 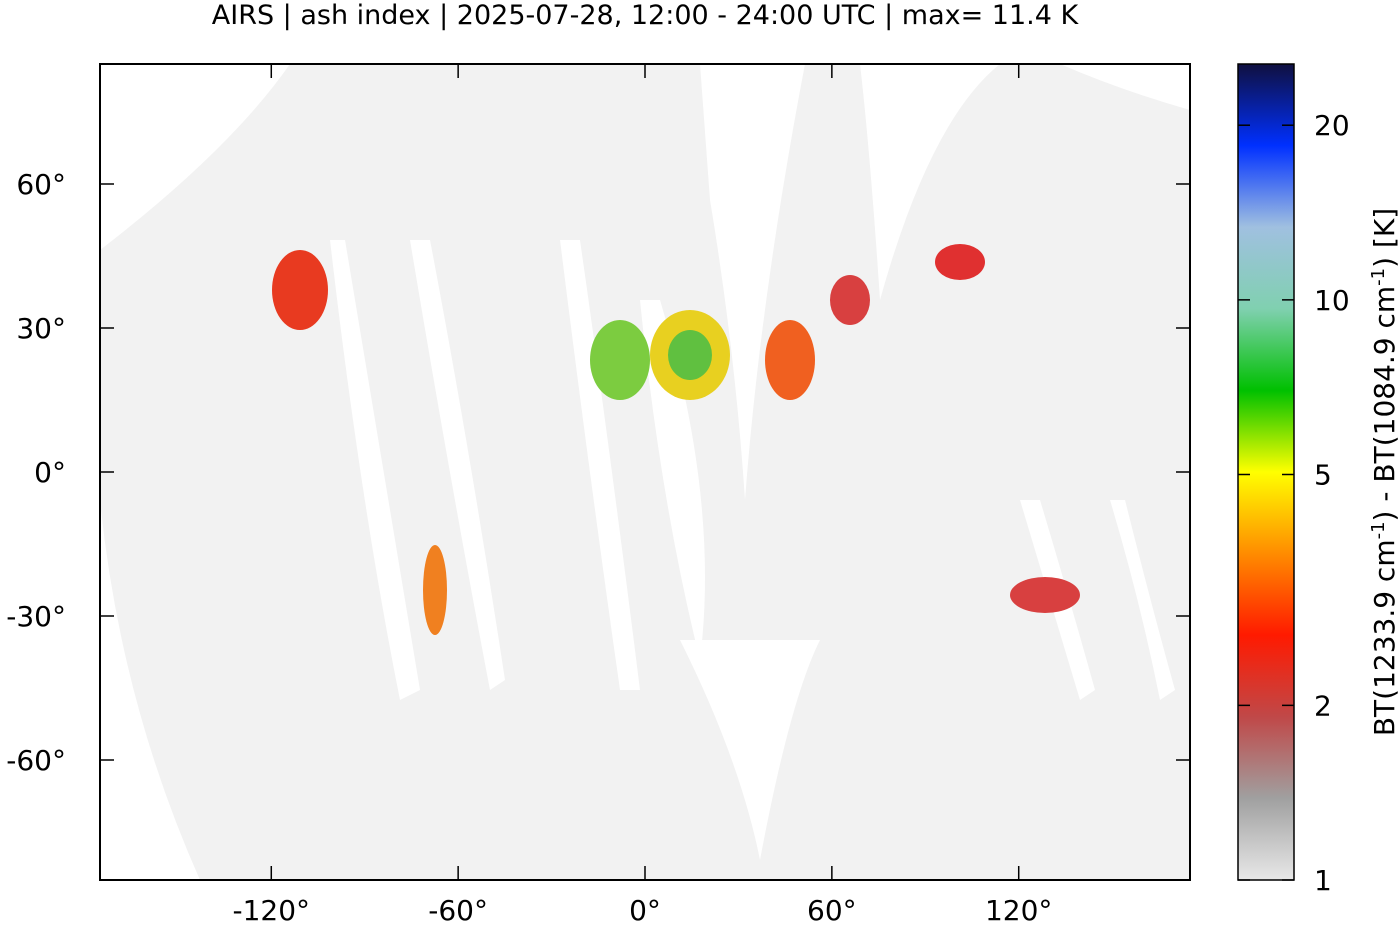 I want to click on colorbar-label: BT(1233.9 cm-1) - BT(1084.9 cm-1) [K], so click(x=1384, y=472).